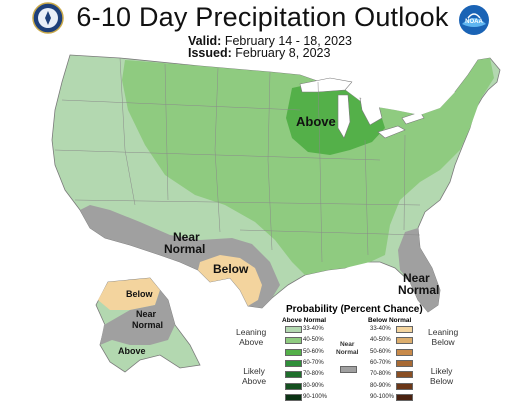 The height and width of the screenshot is (405, 525). Describe the element at coordinates (251, 342) in the screenshot. I see `legend-leaning-above-2: Above` at that location.